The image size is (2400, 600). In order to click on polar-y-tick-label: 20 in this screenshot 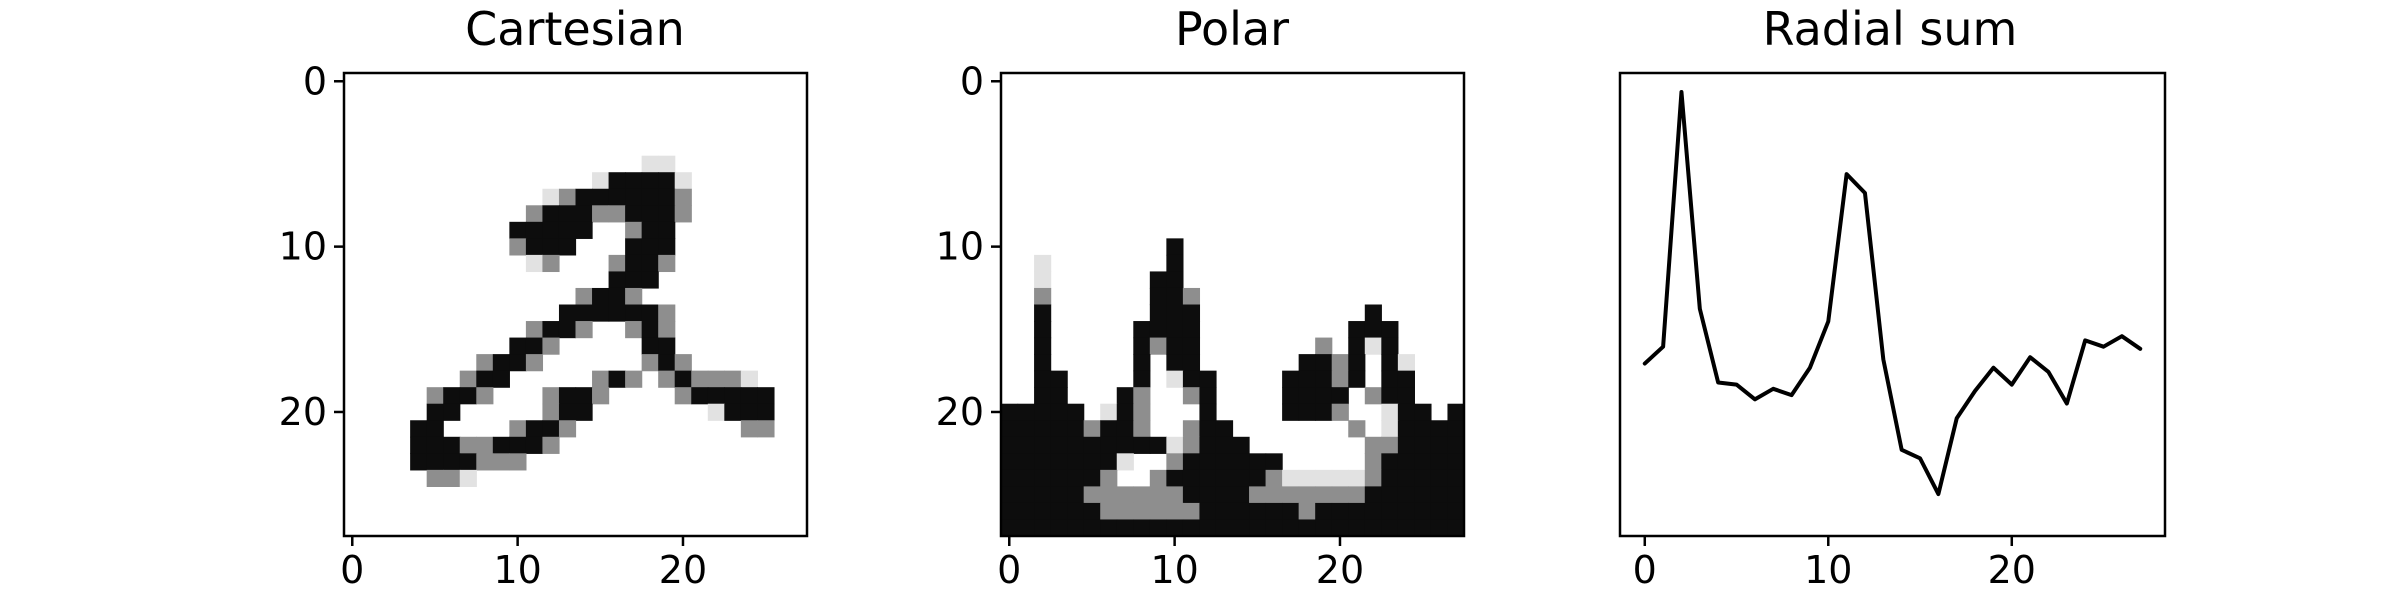, I will do `click(960, 412)`.